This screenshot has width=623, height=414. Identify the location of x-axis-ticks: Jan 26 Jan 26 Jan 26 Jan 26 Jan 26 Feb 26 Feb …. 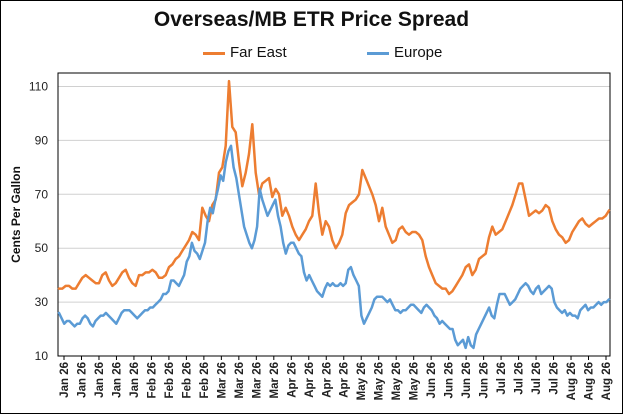
(336, 378).